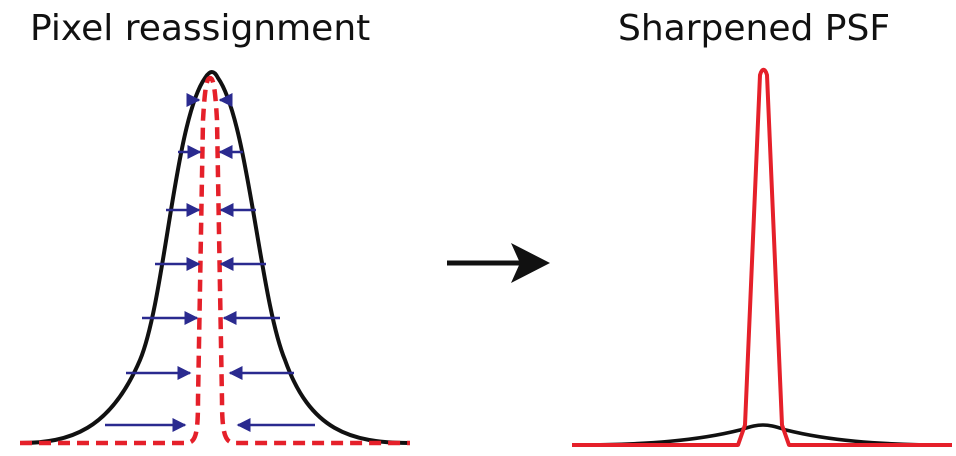  Describe the element at coordinates (762, 435) in the screenshot. I see `original-psf-curve-right` at that location.